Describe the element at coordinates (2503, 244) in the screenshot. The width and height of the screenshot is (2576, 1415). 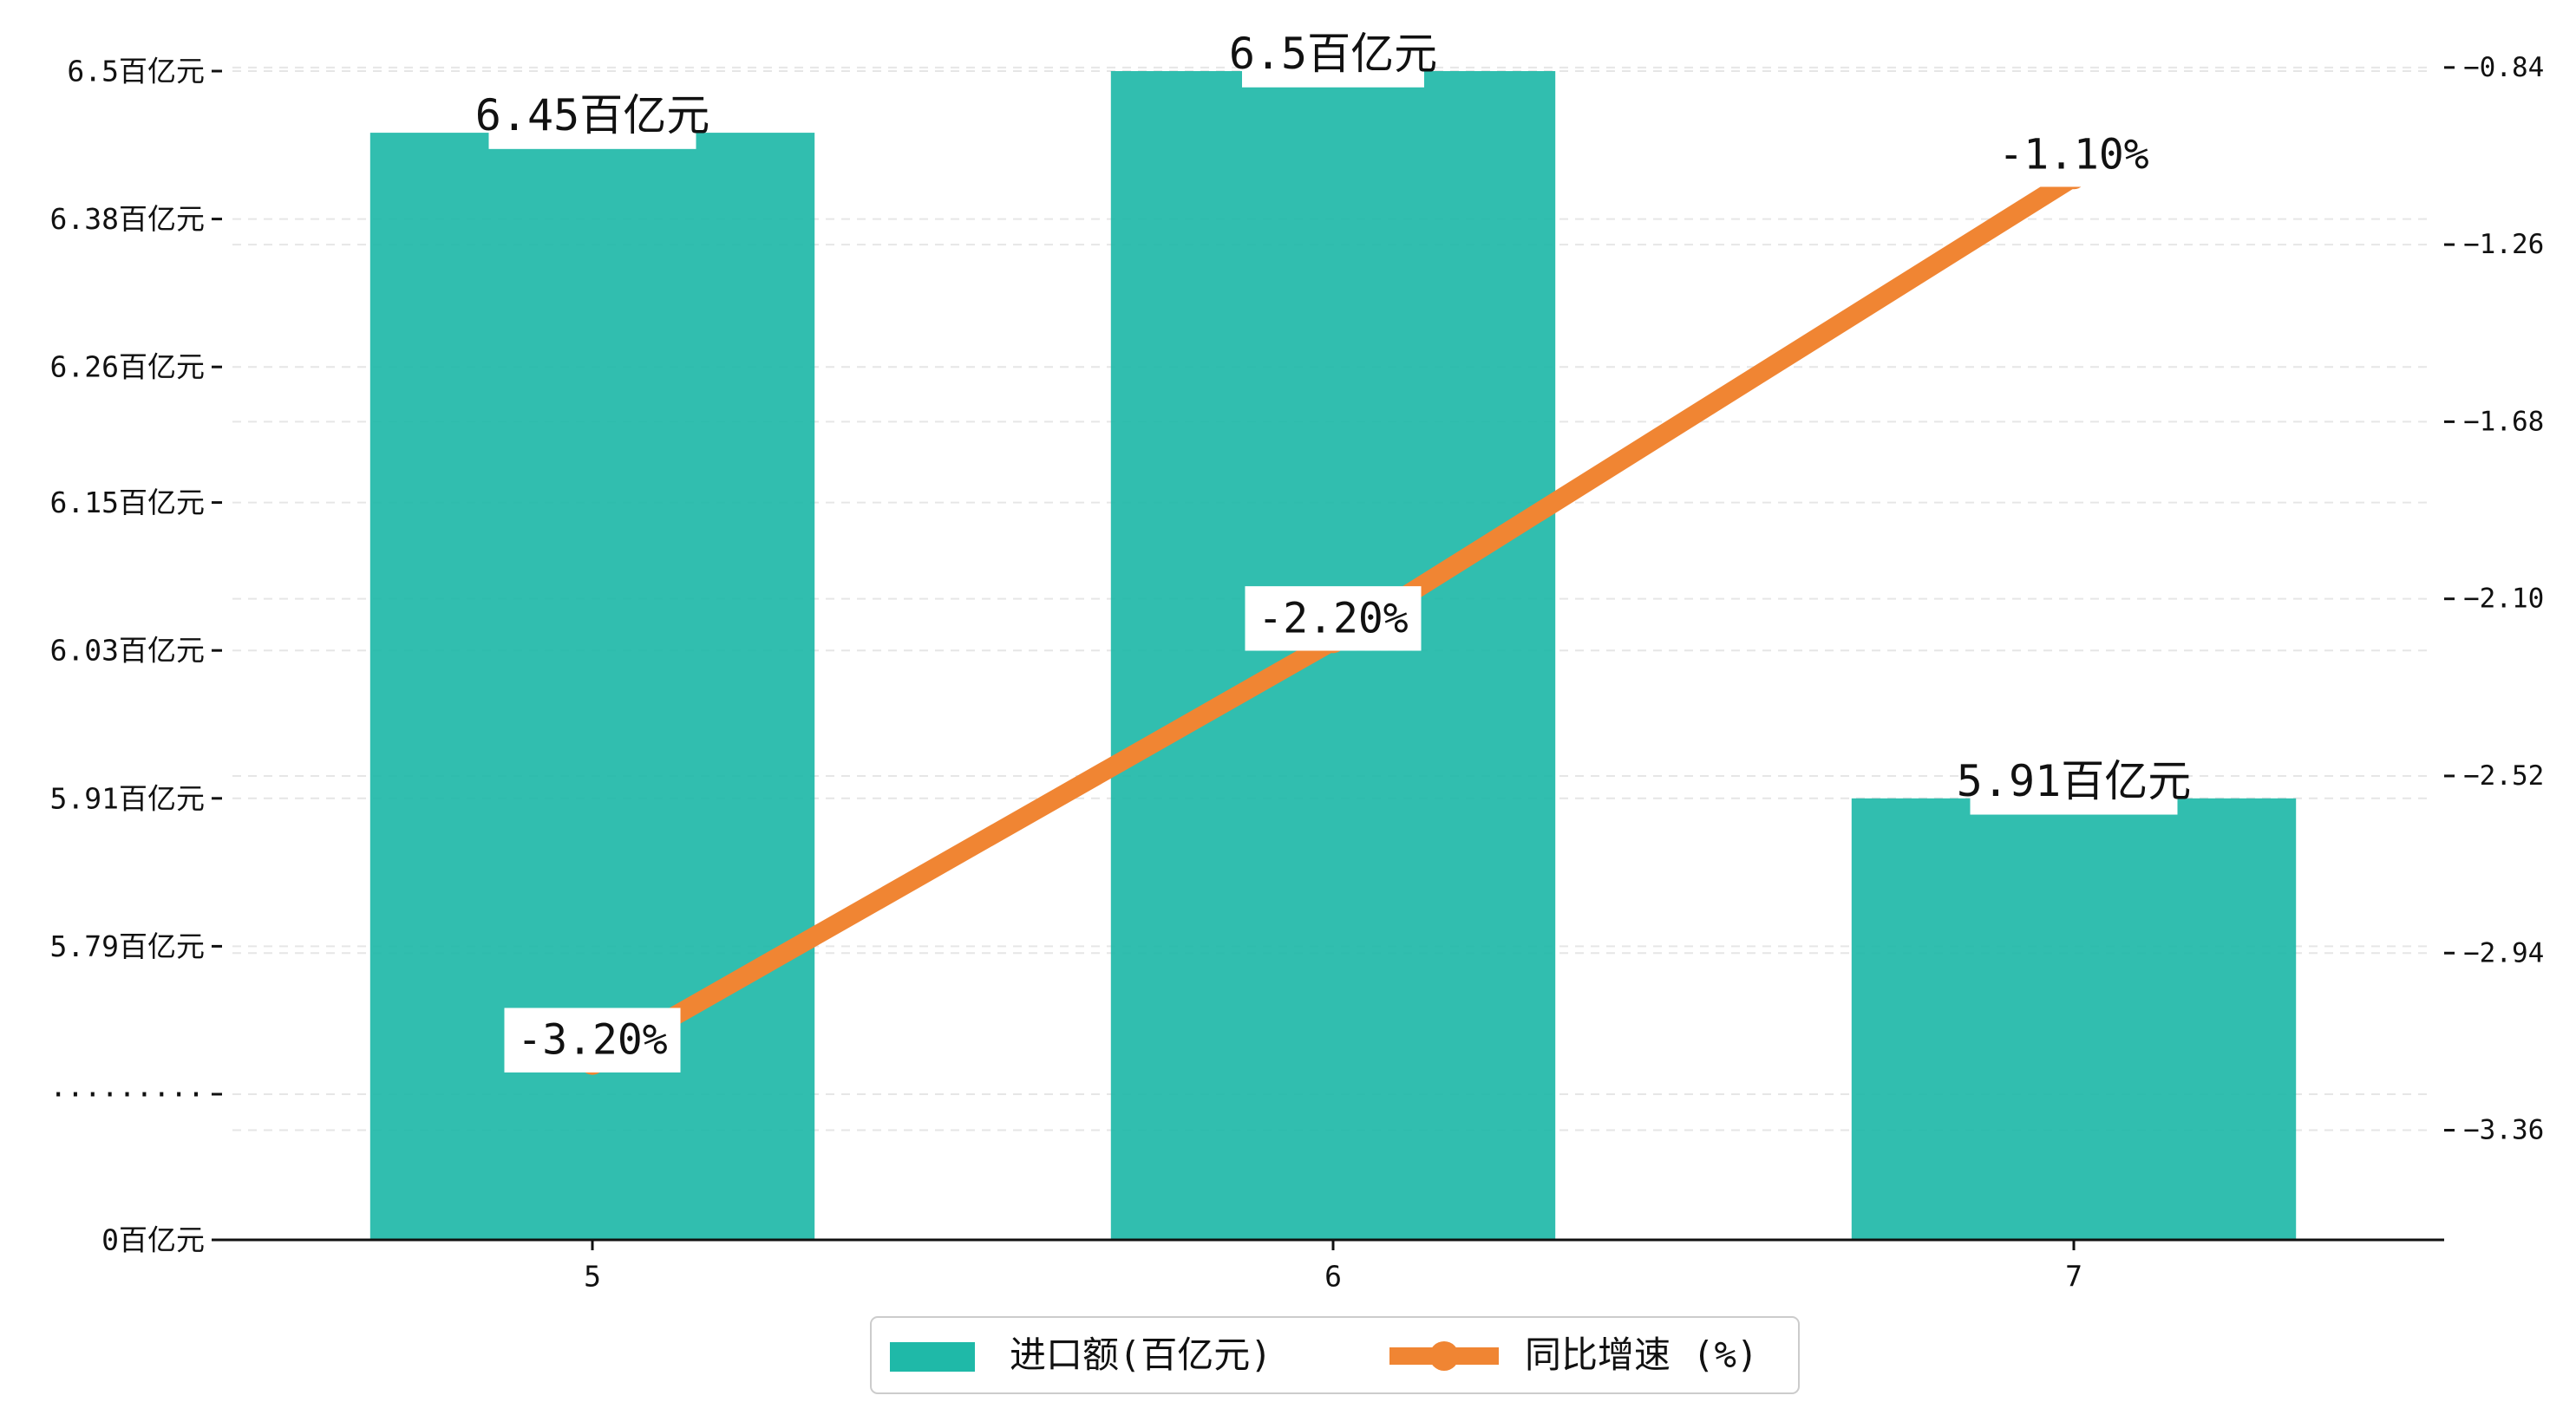
I see `right-tick-label: −1.26` at that location.